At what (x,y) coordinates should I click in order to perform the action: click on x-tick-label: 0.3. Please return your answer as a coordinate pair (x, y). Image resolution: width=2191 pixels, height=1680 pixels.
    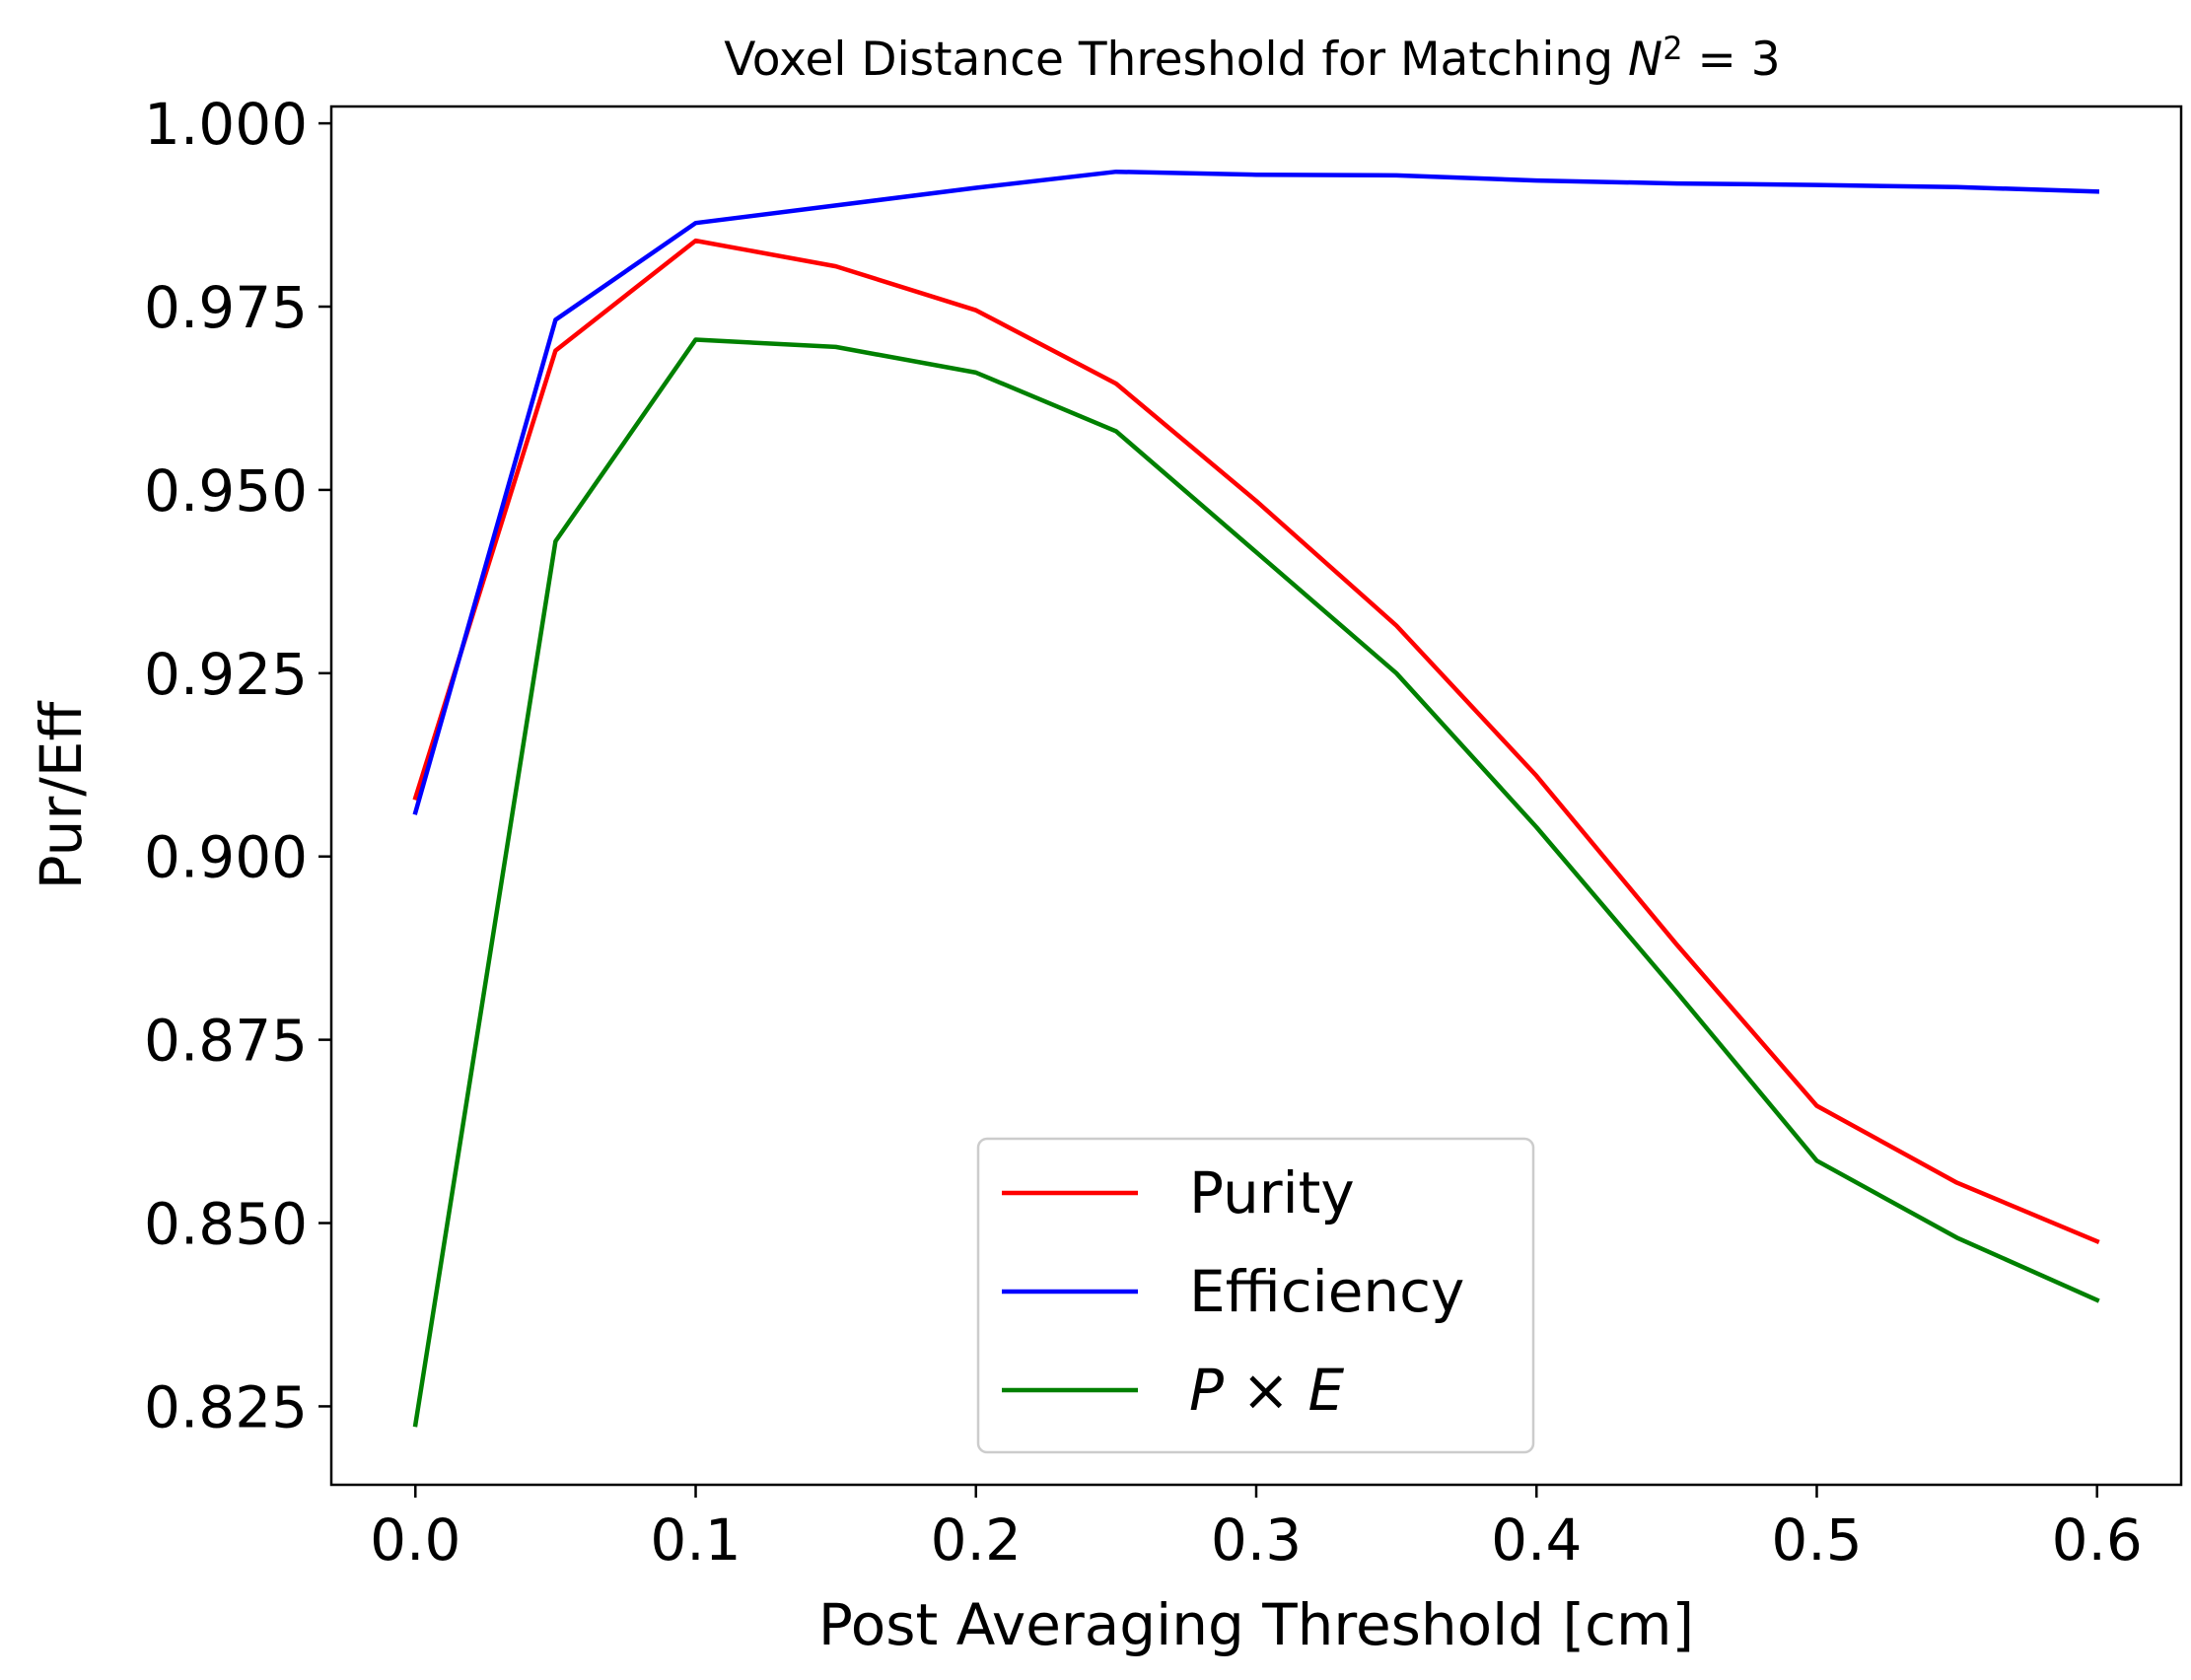
    Looking at the image, I should click on (1257, 1540).